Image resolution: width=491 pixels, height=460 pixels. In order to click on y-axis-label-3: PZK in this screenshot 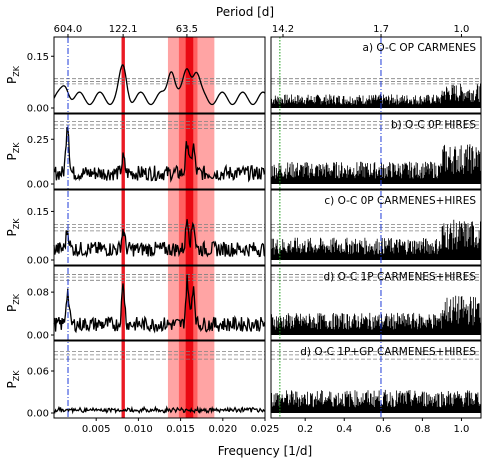, I will do `click(13, 302)`.